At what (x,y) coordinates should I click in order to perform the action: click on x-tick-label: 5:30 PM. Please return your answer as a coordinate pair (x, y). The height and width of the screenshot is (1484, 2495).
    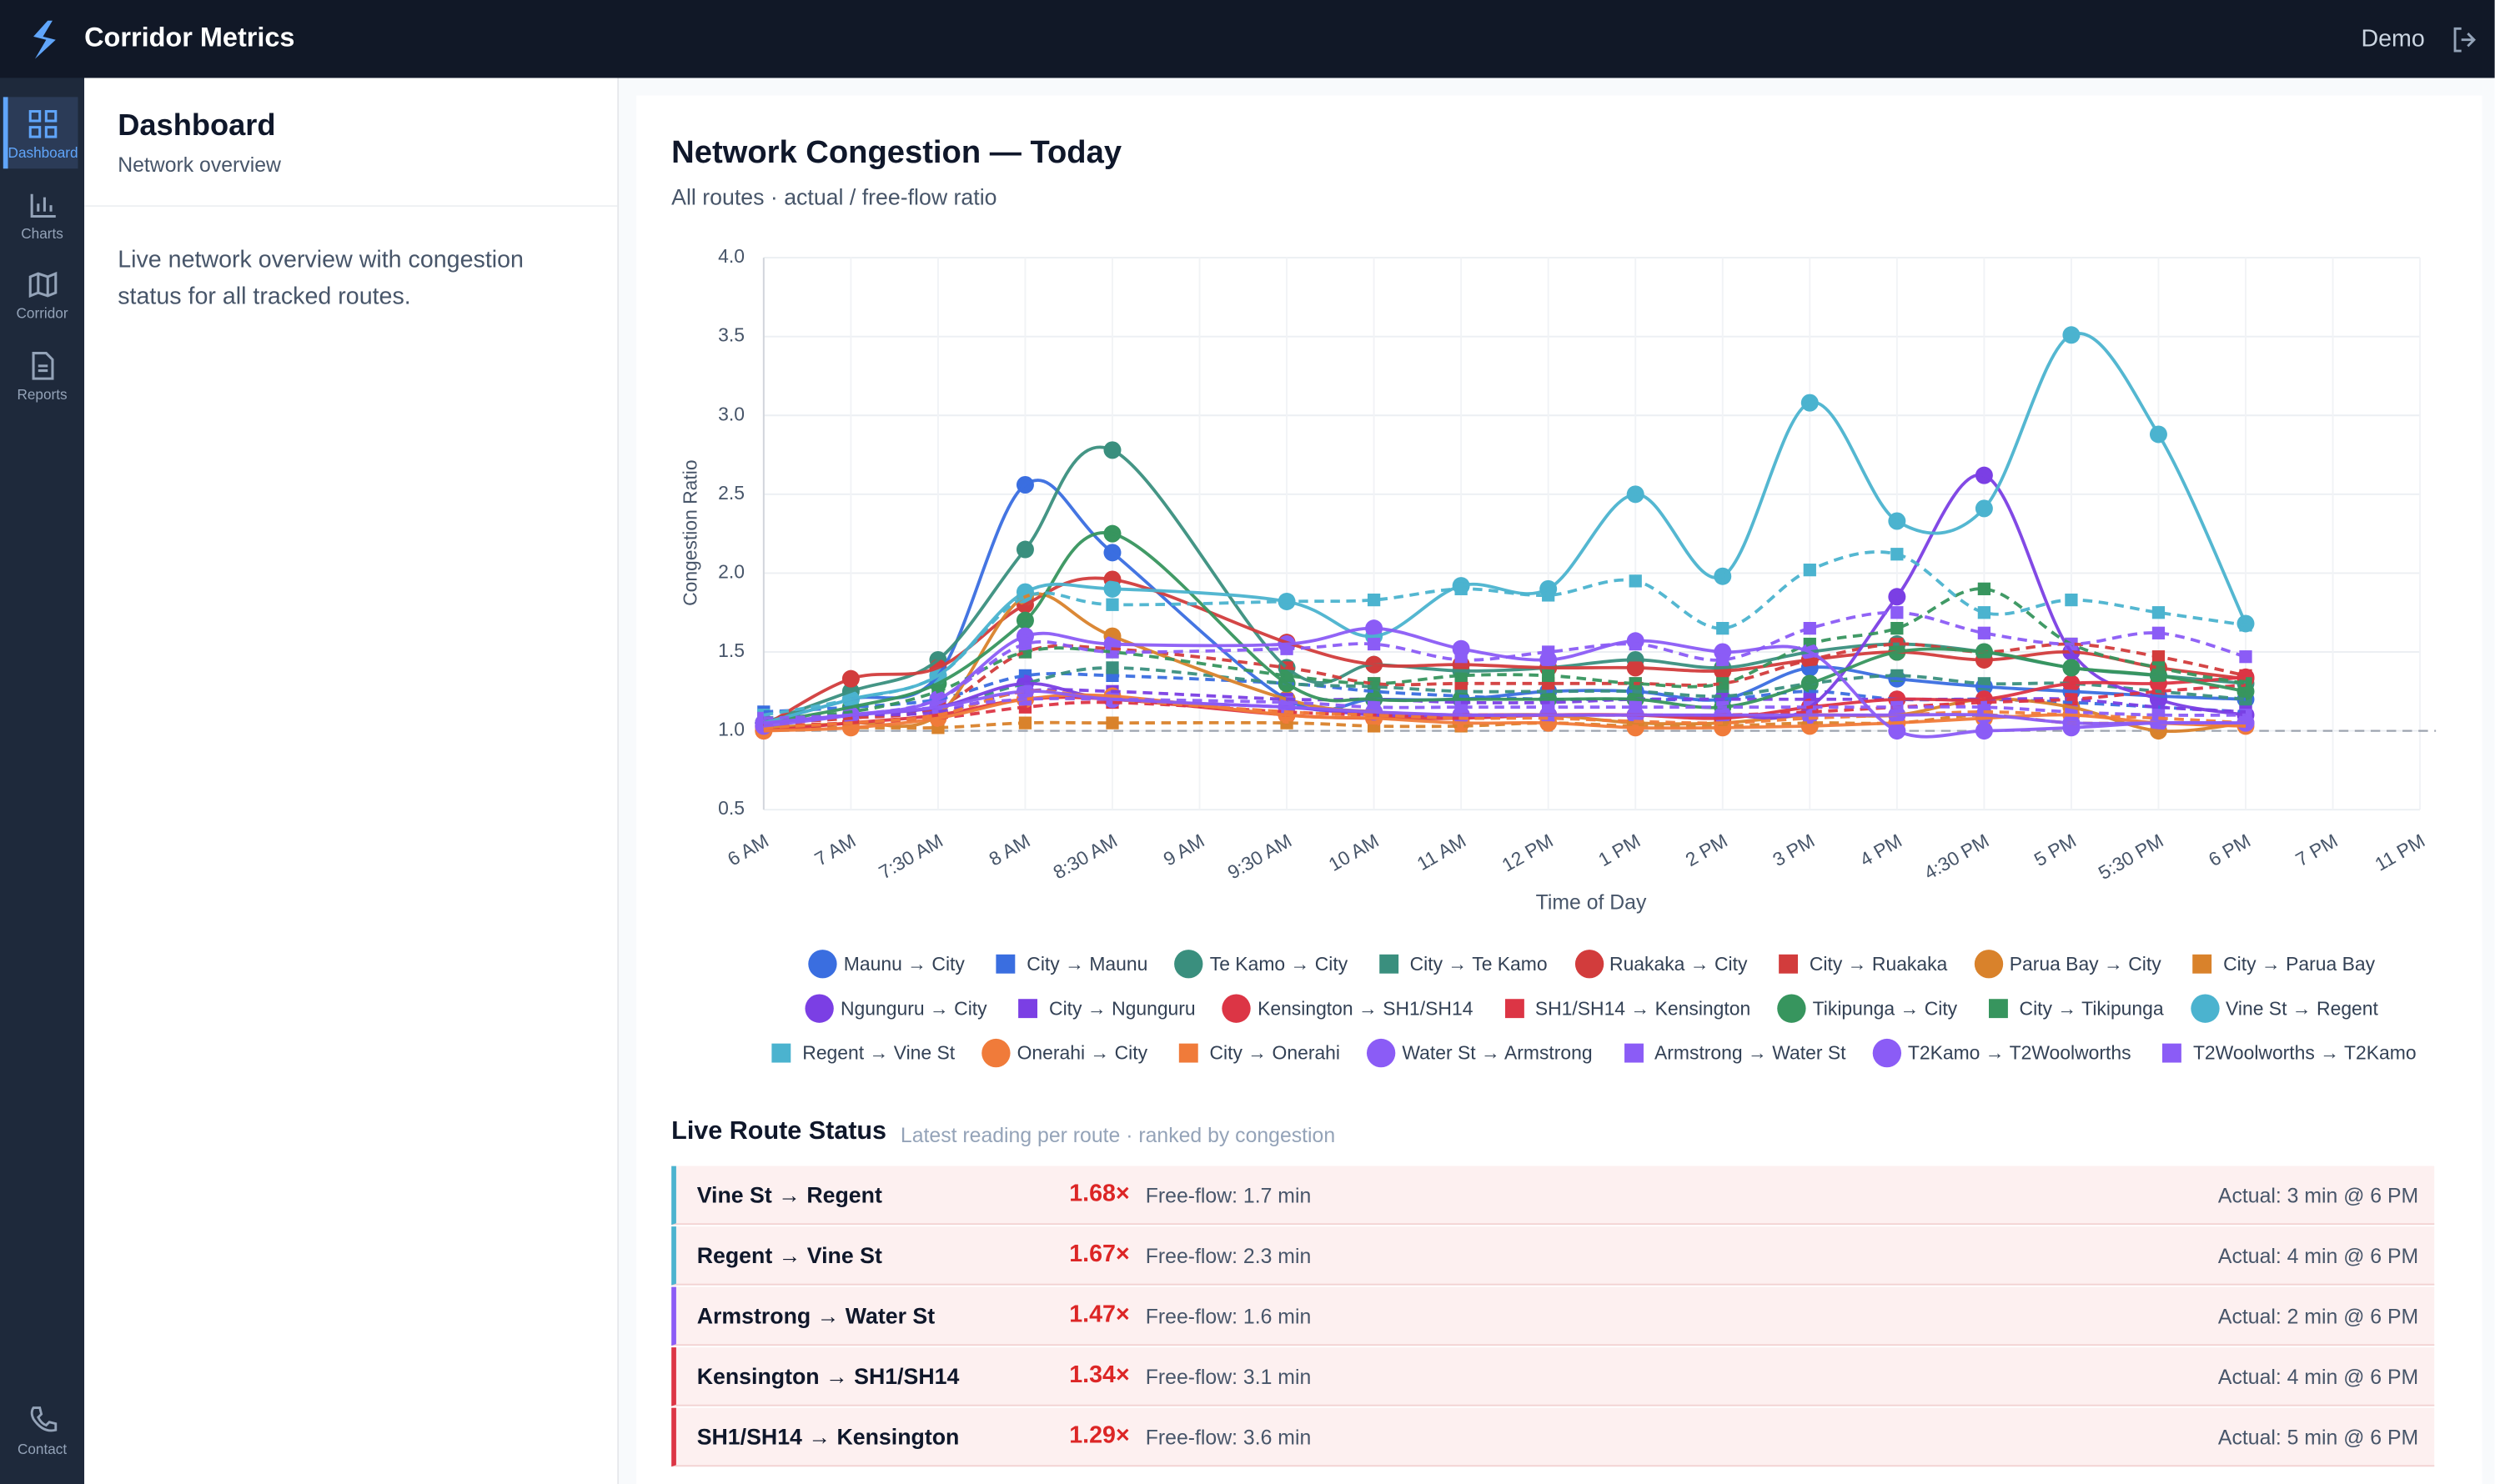
    Looking at the image, I should click on (2131, 857).